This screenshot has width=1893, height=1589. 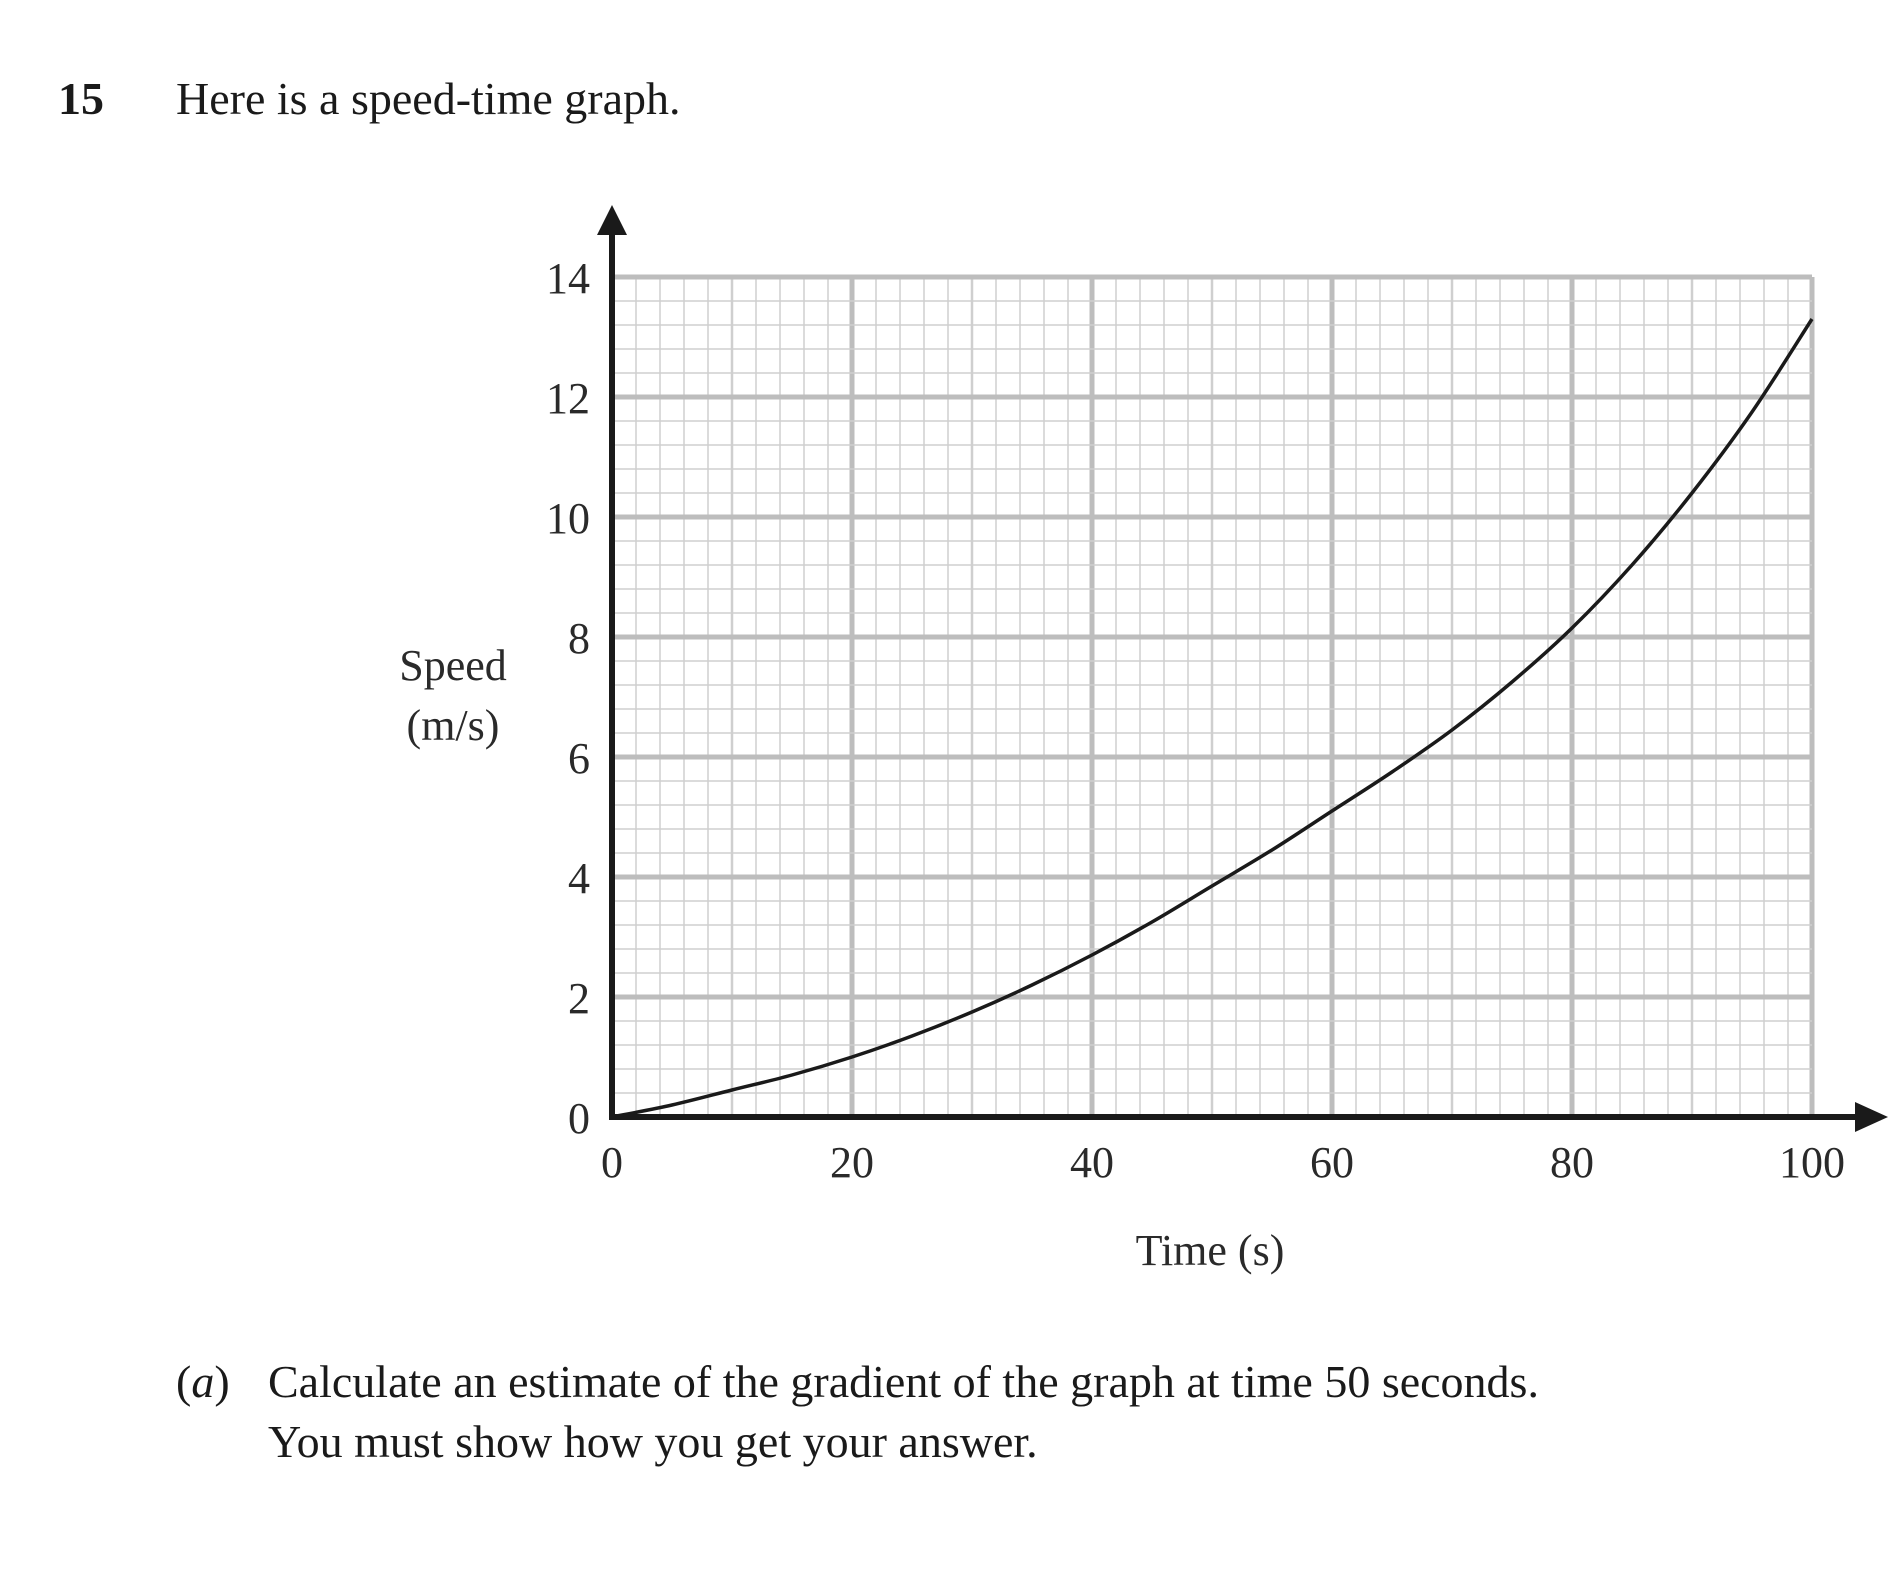 I want to click on question-intro: Here is a speed-time graph., so click(x=428, y=98).